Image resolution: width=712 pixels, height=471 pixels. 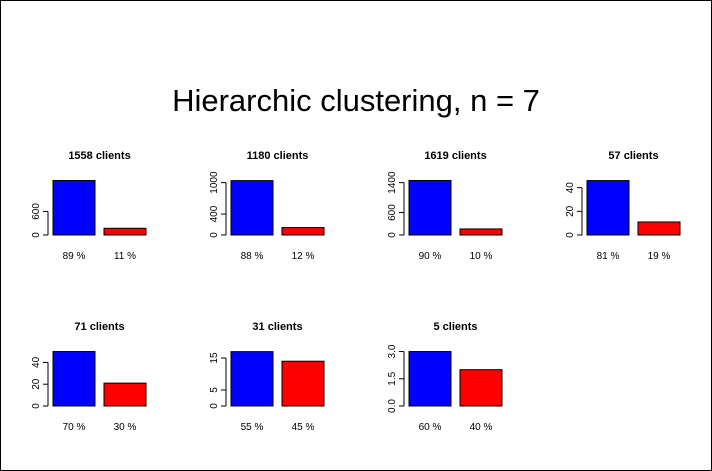 I want to click on bar-label: 45 %, so click(x=303, y=427).